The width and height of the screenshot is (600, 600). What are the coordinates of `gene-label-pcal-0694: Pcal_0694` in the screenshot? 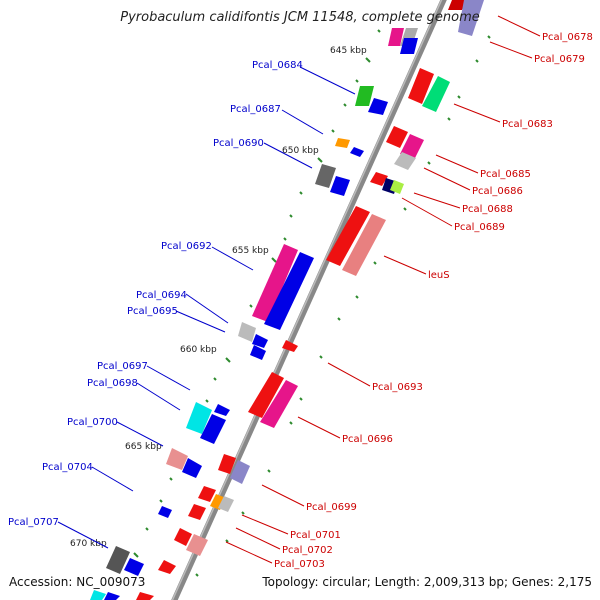 It's located at (161, 295).